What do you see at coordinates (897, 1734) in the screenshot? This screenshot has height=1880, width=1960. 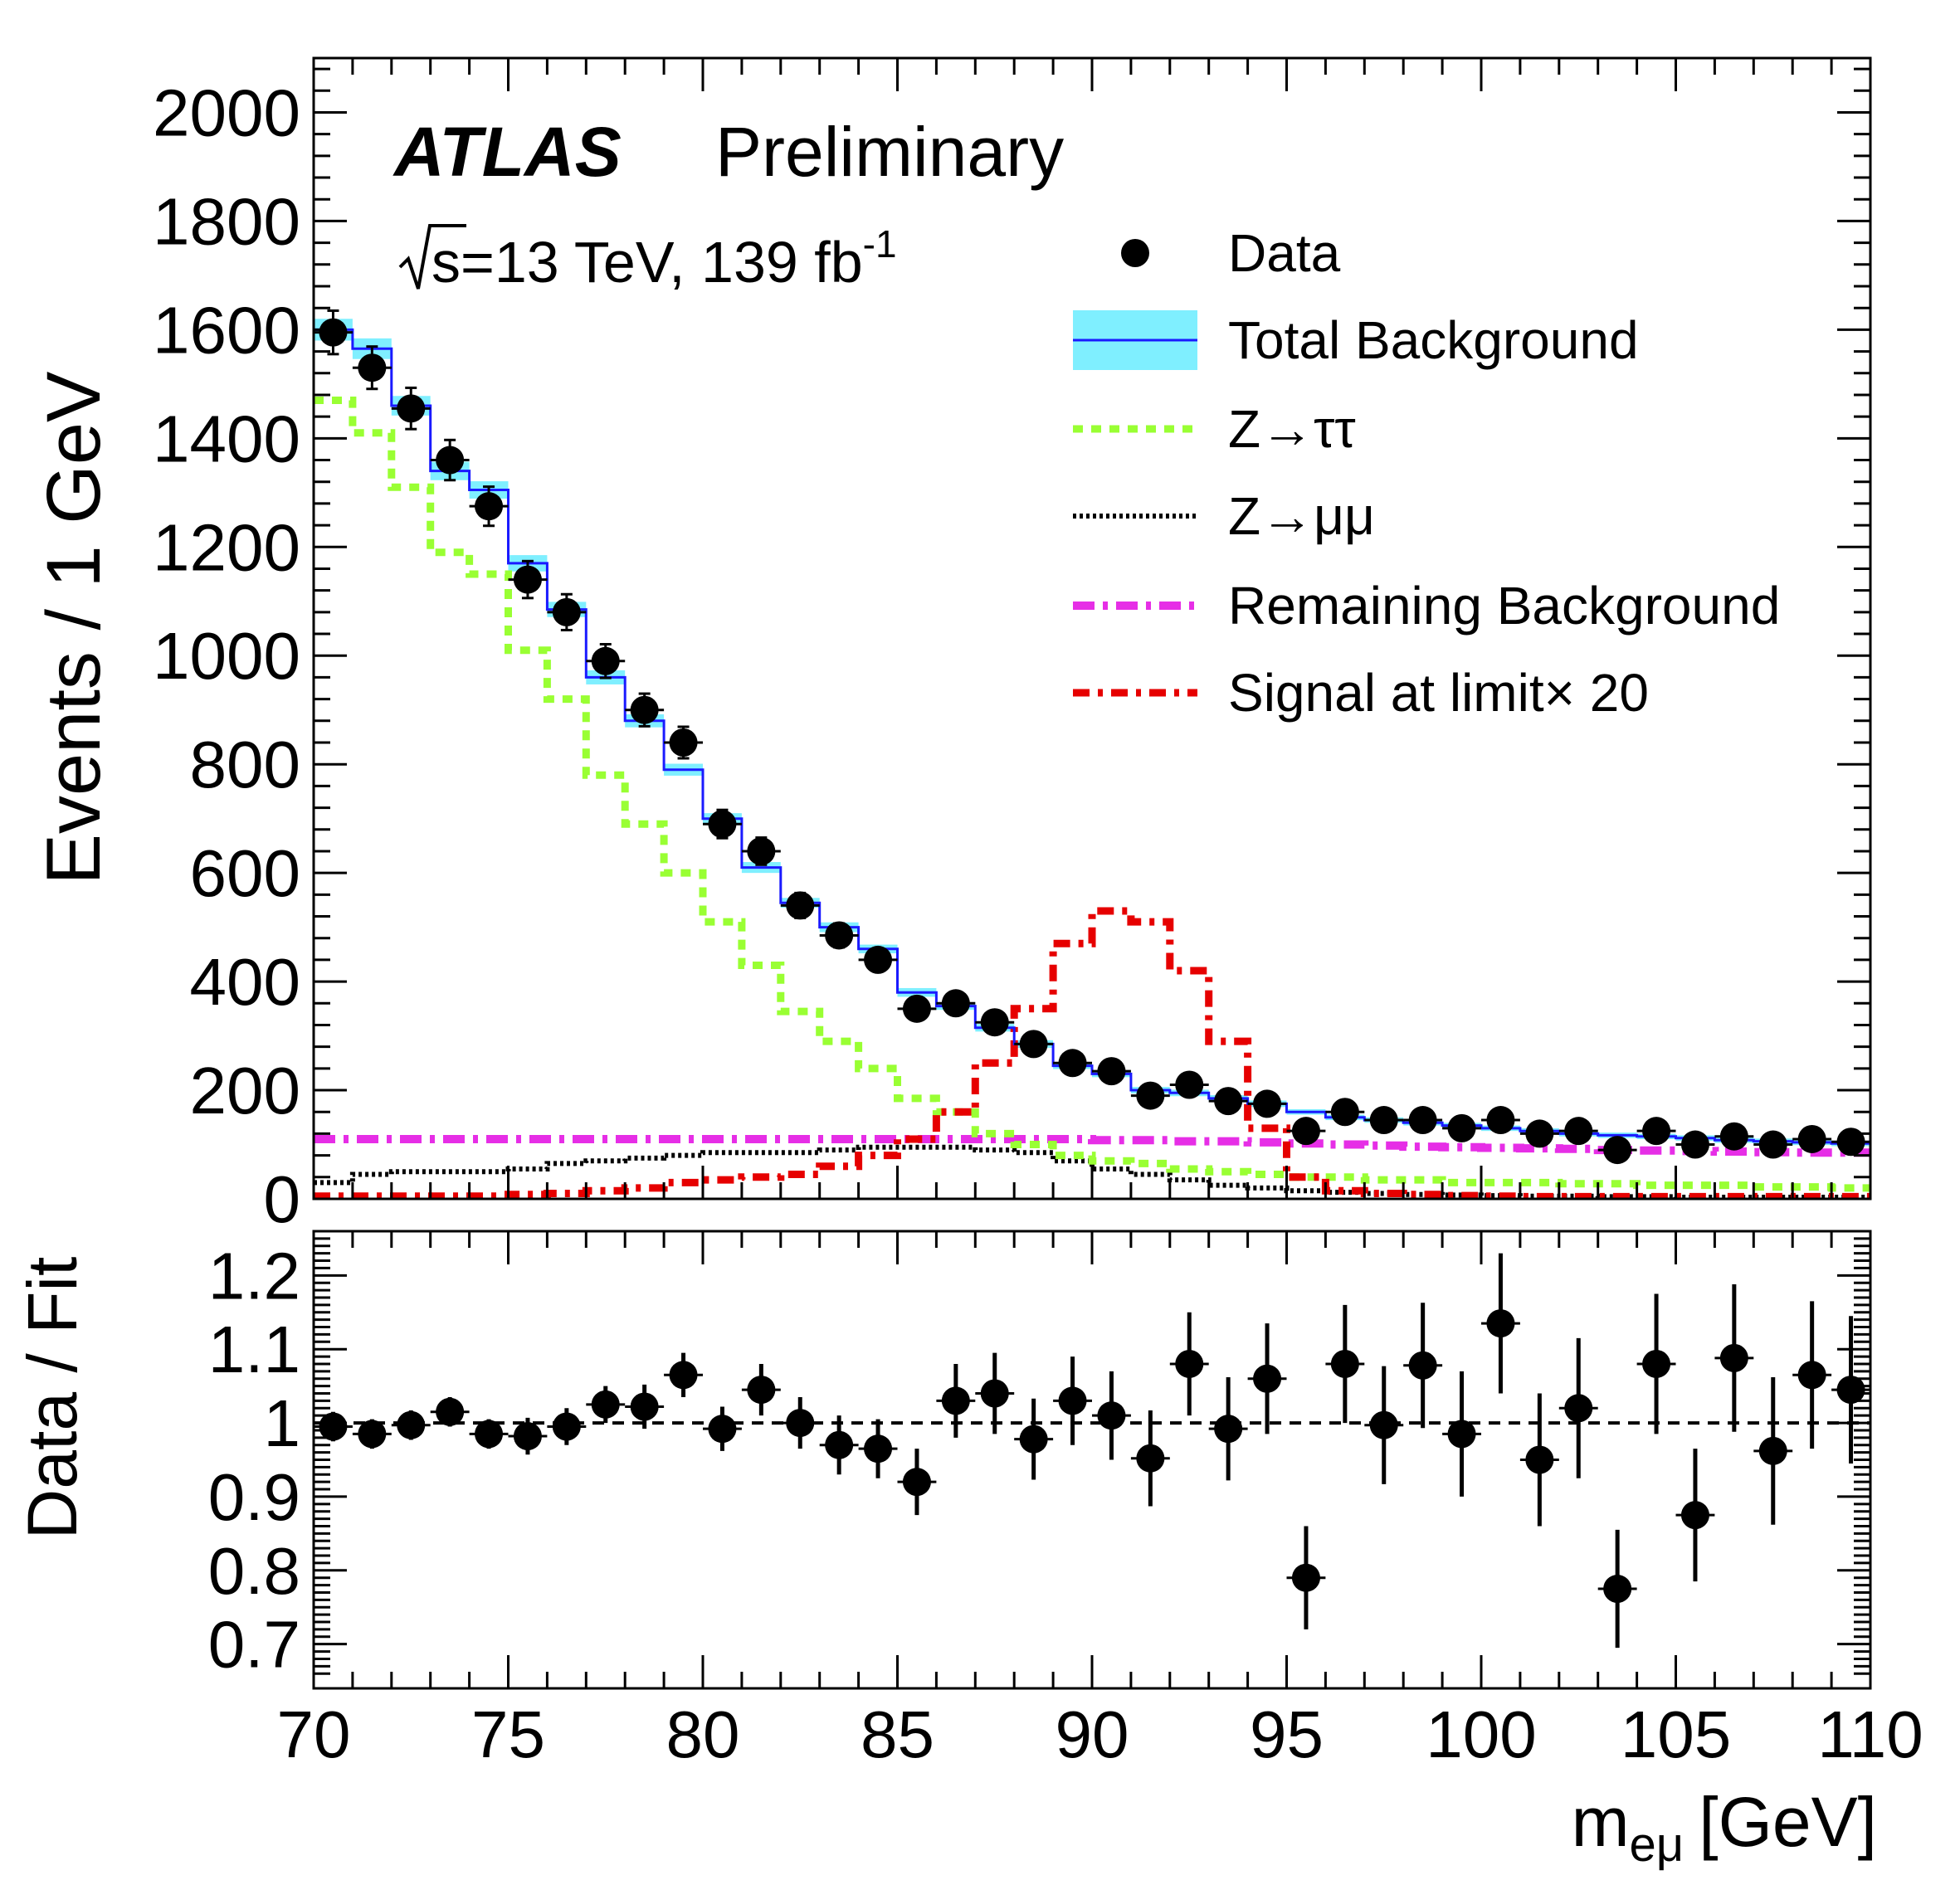 I see `x-tick-label: 85` at bounding box center [897, 1734].